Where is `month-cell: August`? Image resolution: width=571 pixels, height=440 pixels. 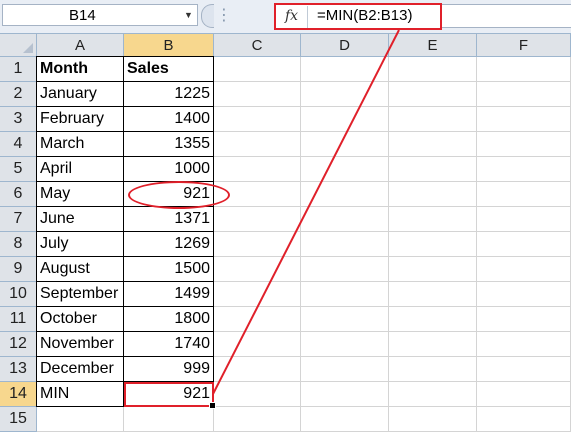
month-cell: August is located at coordinates (65, 268).